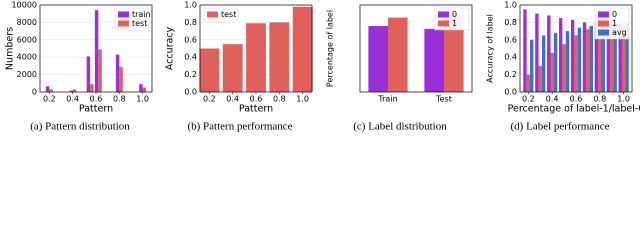 The image size is (640, 240). What do you see at coordinates (400, 127) in the screenshot?
I see `caption: (c) Label distribution` at bounding box center [400, 127].